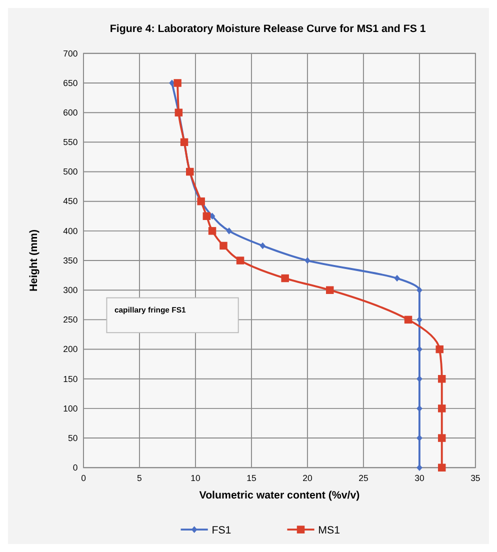 The image size is (497, 552). Describe the element at coordinates (70, 201) in the screenshot. I see `y-tick-label: 450` at that location.